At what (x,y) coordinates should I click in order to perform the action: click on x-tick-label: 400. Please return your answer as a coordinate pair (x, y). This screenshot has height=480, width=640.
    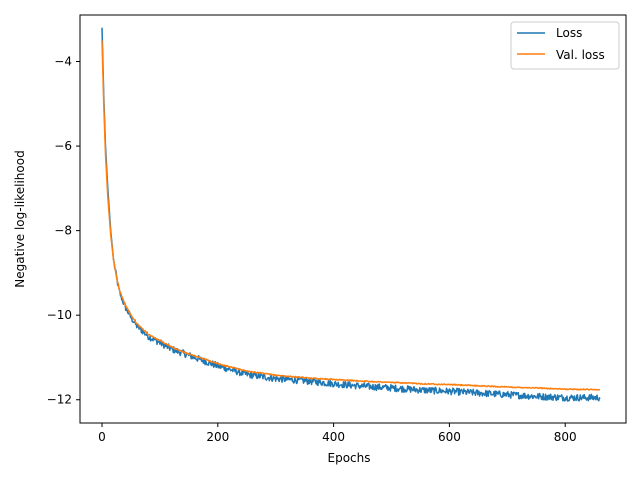
    Looking at the image, I should click on (333, 437).